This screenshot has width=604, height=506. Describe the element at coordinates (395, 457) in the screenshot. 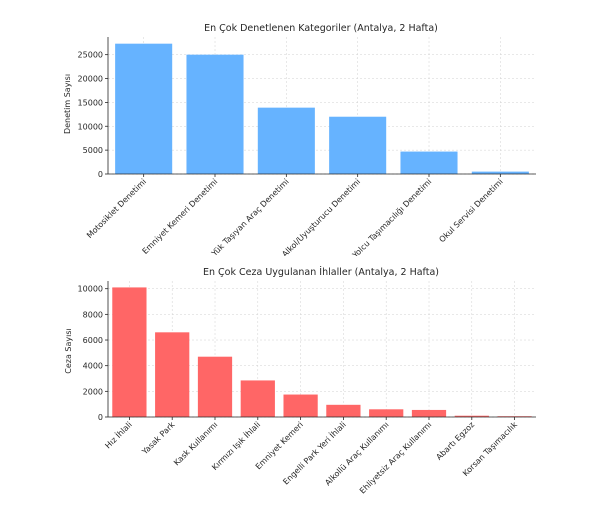

I see `x-tick-label: Ehliyetsiz Araç Kullanımı` at that location.